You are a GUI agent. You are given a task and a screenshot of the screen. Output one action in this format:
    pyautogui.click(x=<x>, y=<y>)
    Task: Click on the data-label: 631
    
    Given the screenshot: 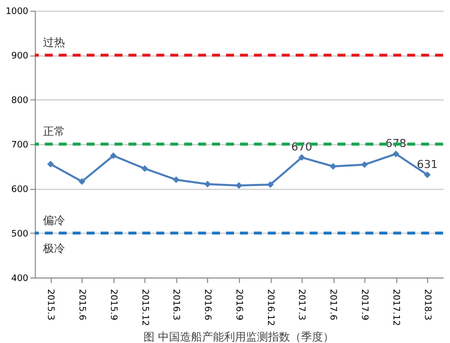 What is the action you would take?
    pyautogui.click(x=427, y=164)
    